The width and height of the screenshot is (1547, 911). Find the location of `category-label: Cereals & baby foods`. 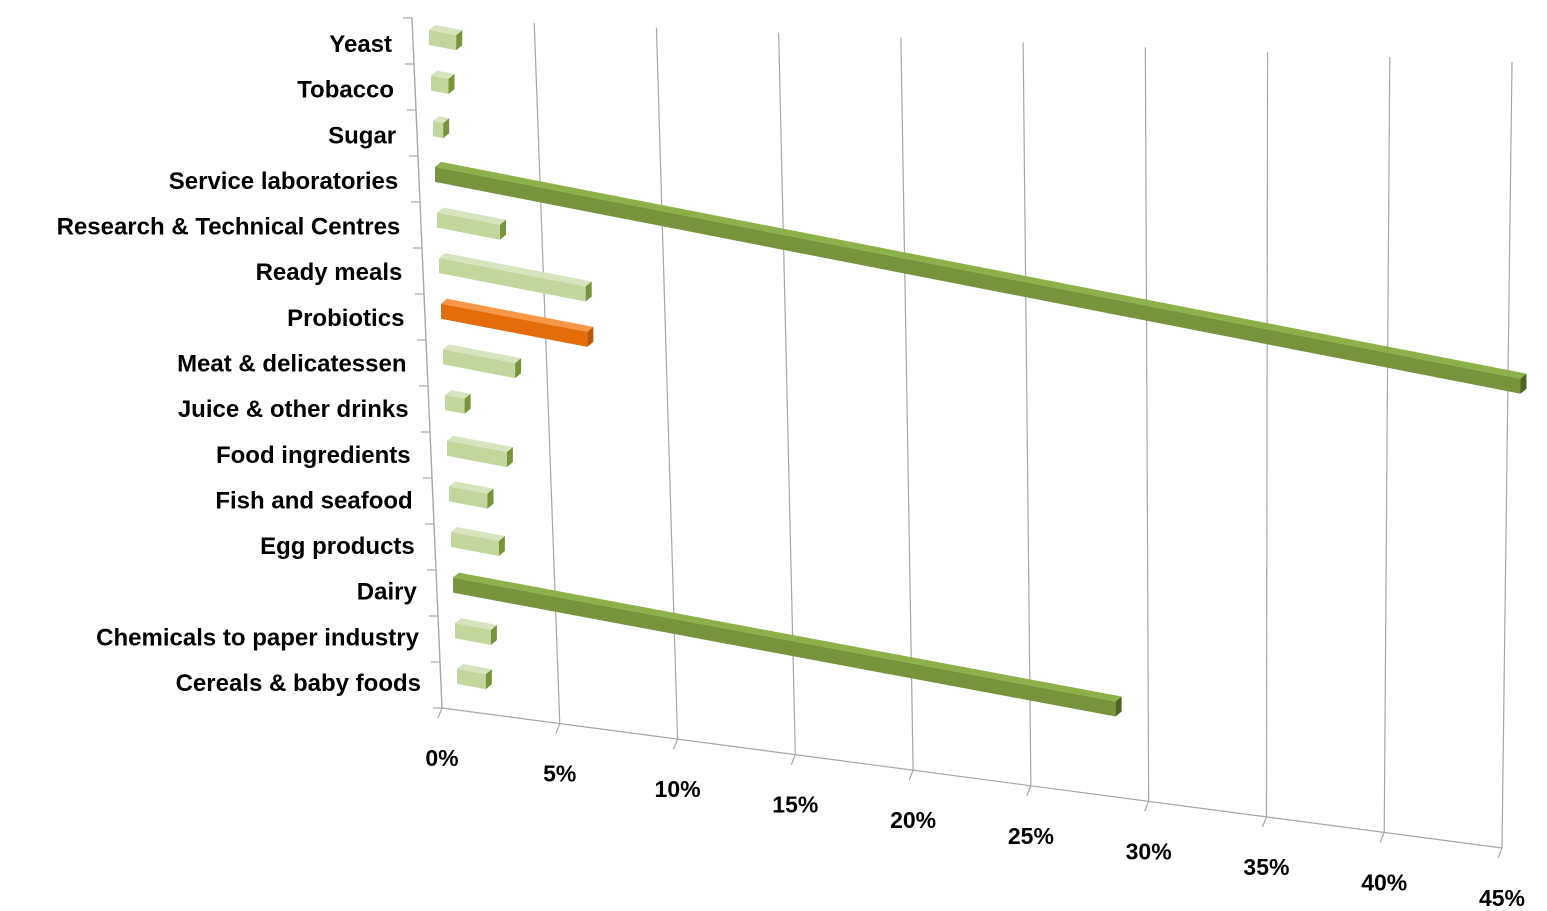

category-label: Cereals & baby foods is located at coordinates (298, 683).